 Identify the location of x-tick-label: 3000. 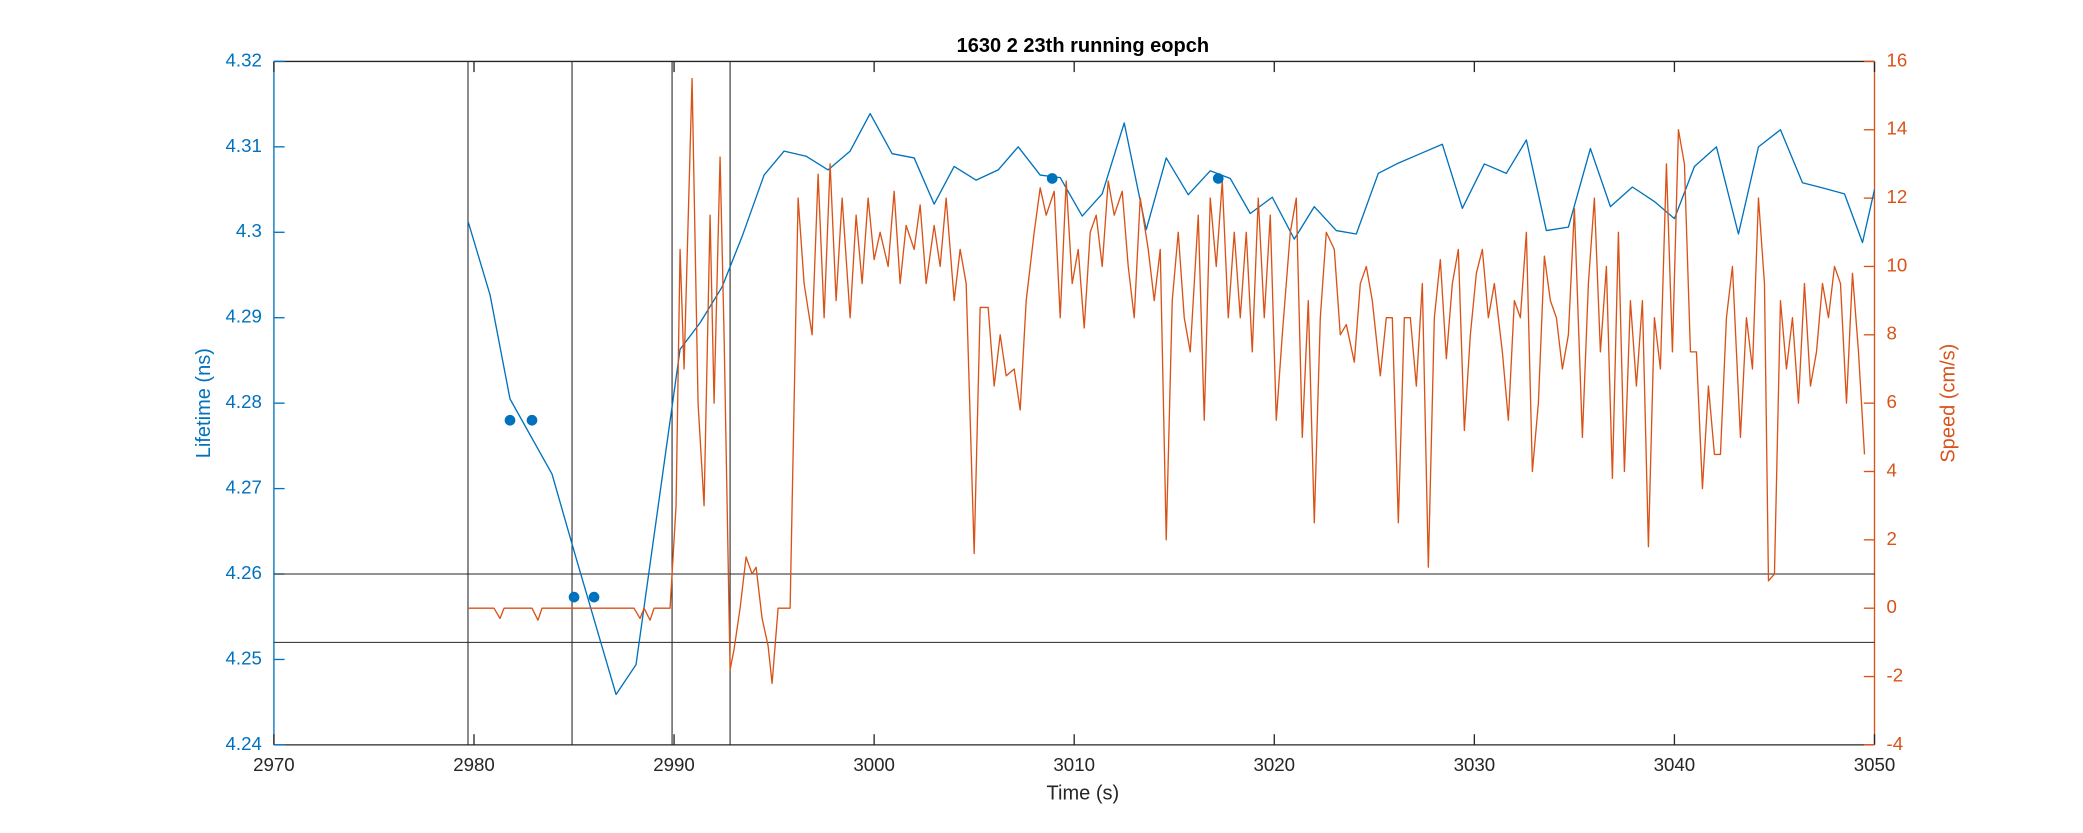
(874, 764).